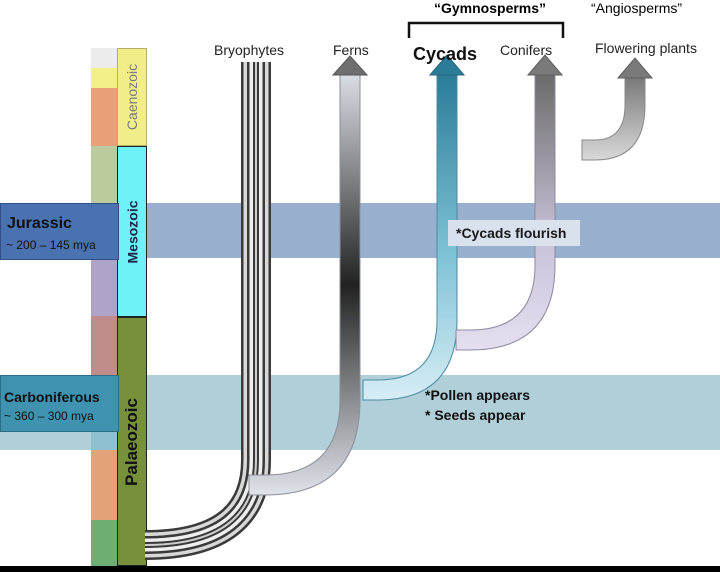 The height and width of the screenshot is (572, 720). Describe the element at coordinates (646, 48) in the screenshot. I see `label-flowering-plants: Flowering plants` at that location.